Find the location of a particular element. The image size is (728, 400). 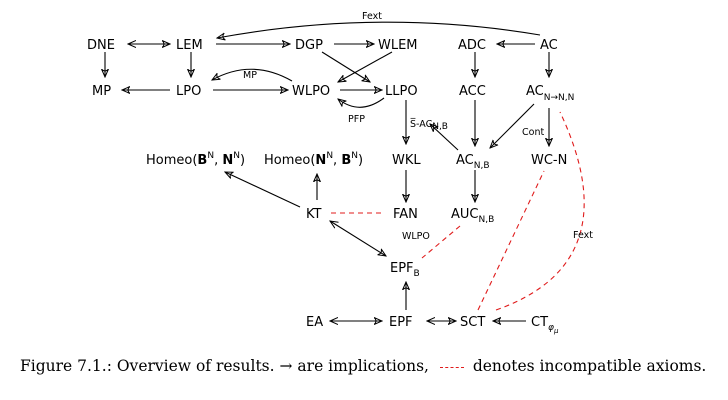

node-epf: EPF is located at coordinates (401, 322).